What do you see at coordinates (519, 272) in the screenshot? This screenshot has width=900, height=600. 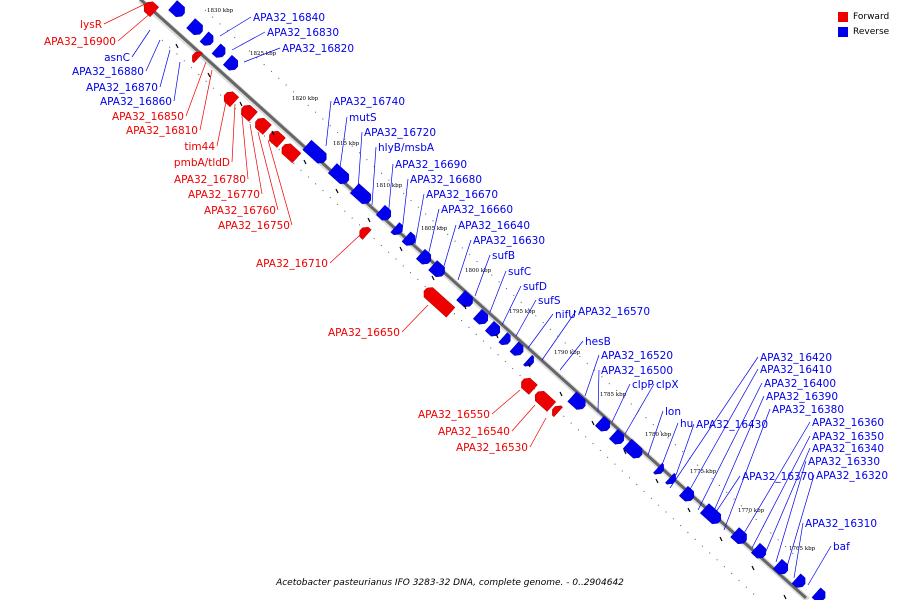 I see `reverse-right-gene-label-14: sufC` at bounding box center [519, 272].